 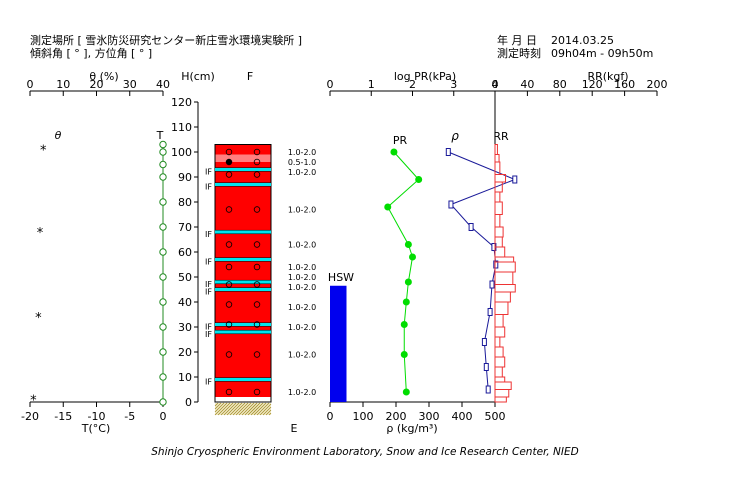 What do you see at coordinates (495, 416) in the screenshot?
I see `density-tick-label: 500` at bounding box center [495, 416].